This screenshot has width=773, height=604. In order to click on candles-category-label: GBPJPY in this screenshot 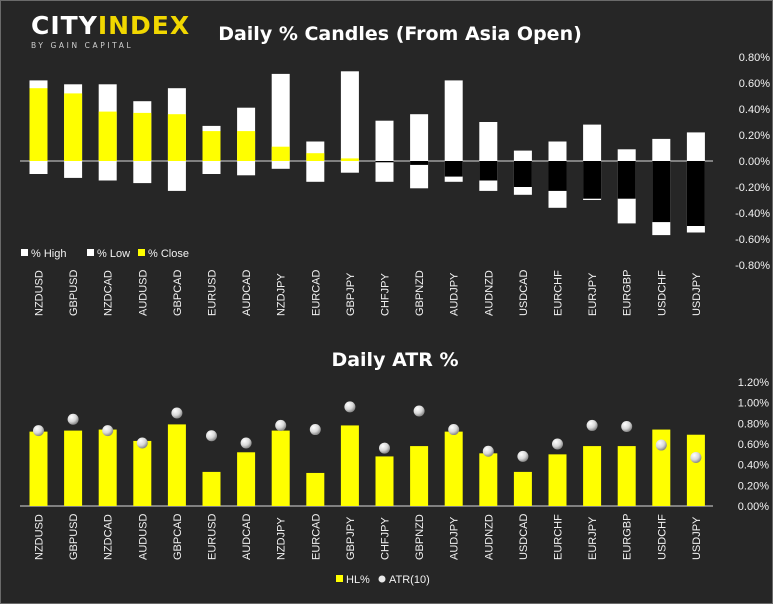, I will do `click(351, 294)`.